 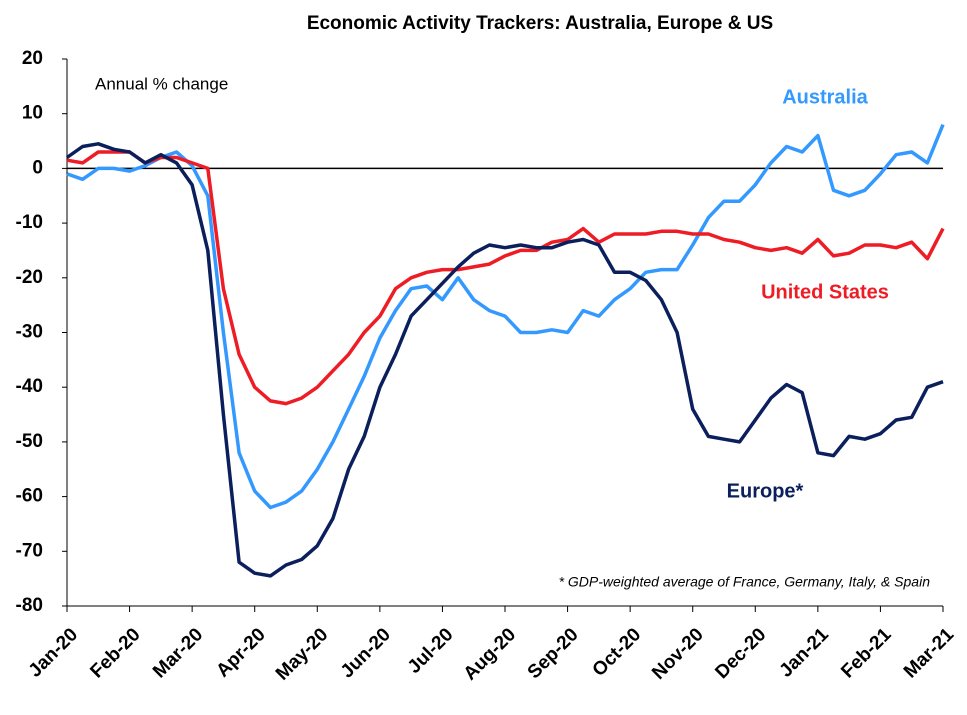 What do you see at coordinates (490, 654) in the screenshot?
I see `x-tick-label: Aug-20` at bounding box center [490, 654].